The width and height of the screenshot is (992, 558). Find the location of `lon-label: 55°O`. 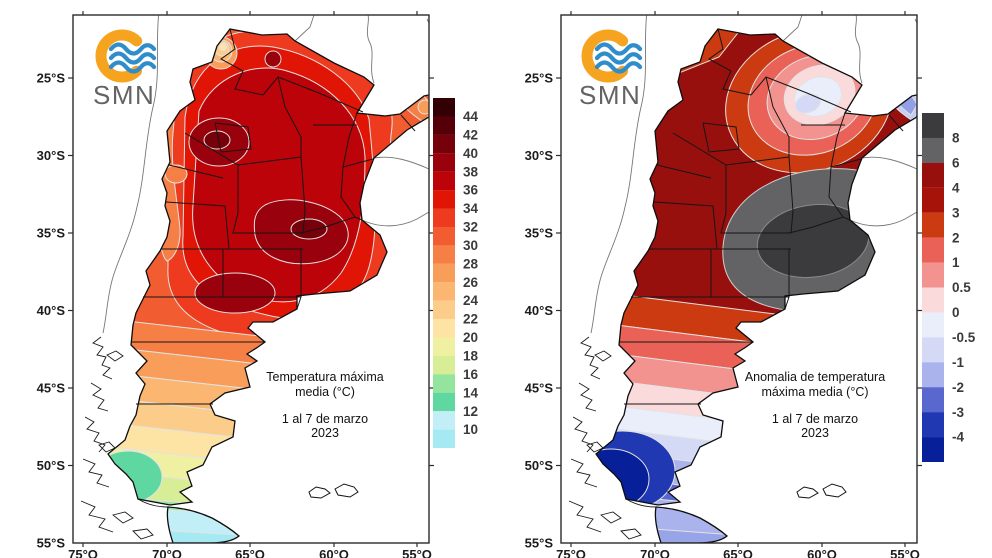

lon-label: 55°O is located at coordinates (417, 552).